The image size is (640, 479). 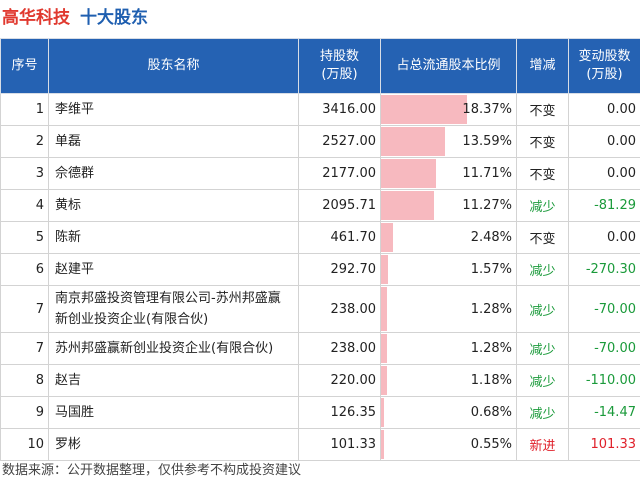 I want to click on title: 高华科技 十大股东, so click(x=75, y=15).